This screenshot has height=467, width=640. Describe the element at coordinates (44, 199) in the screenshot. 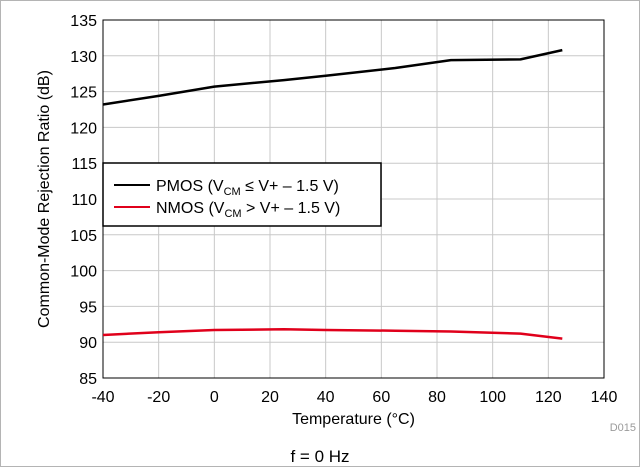

I see `y-axis-label: Common-Mode Rejection Ratio (dB)` at that location.